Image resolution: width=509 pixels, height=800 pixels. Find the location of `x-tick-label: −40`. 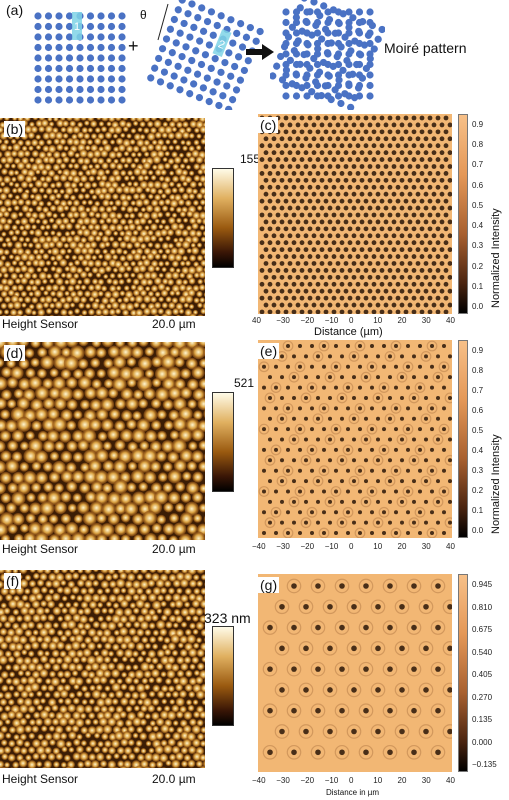

x-tick-label: −40 is located at coordinates (259, 780).